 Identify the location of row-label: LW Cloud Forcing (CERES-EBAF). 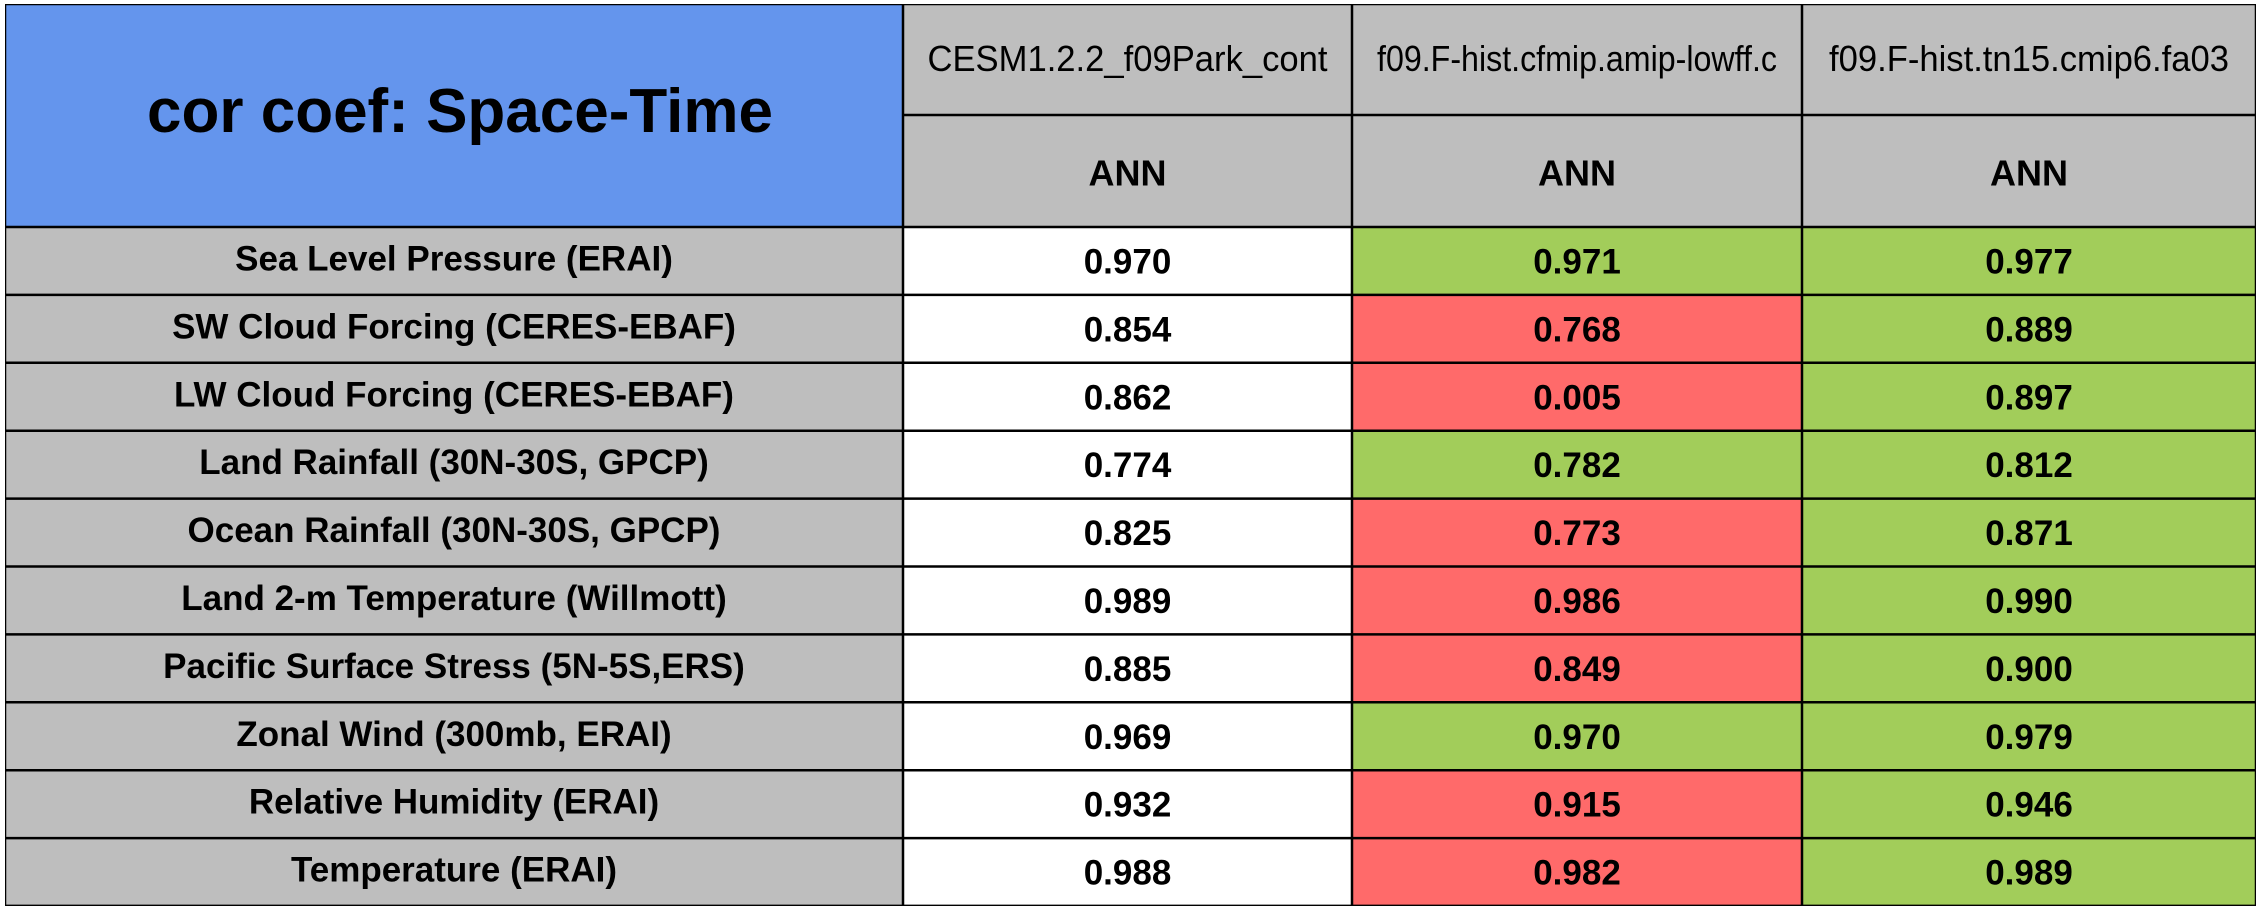
(454, 394).